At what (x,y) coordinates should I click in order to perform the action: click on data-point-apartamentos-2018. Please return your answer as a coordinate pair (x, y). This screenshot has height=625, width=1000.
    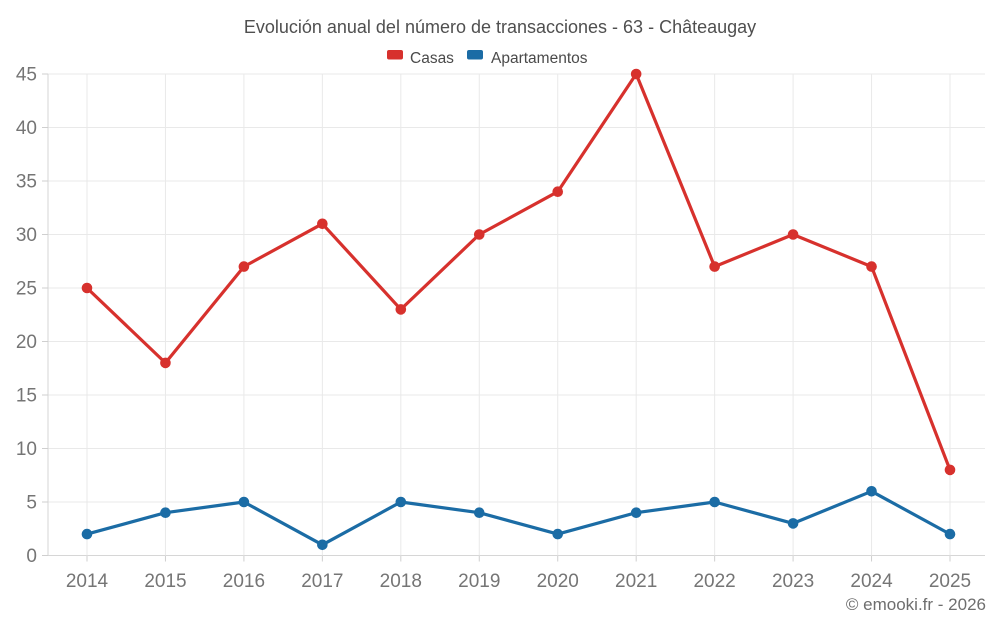
    Looking at the image, I should click on (401, 502).